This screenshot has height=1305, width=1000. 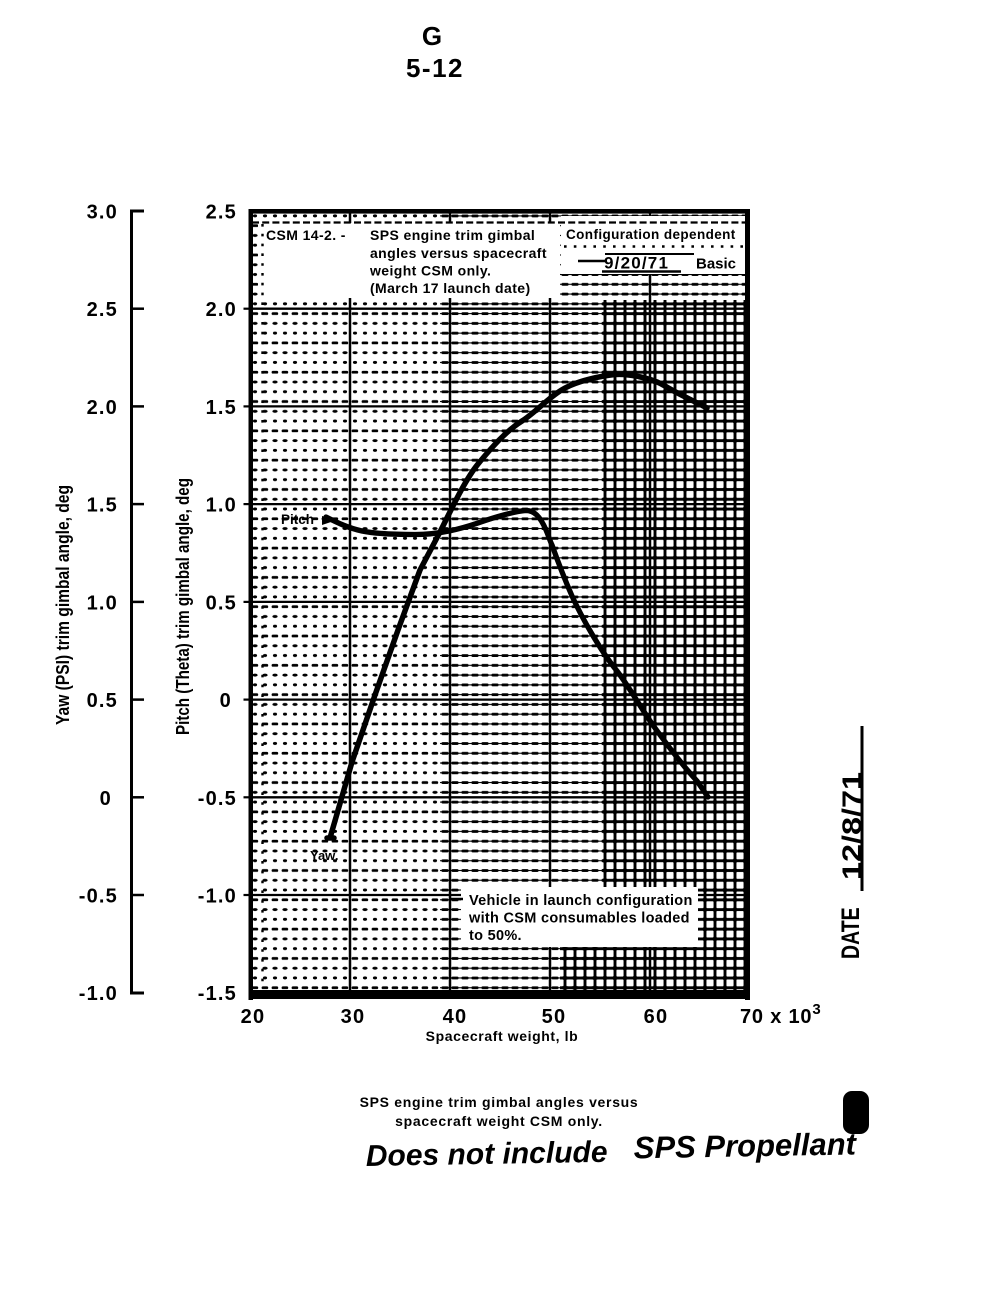 What do you see at coordinates (306, 235) in the screenshot?
I see `svg-text: CSM 14-2. -` at bounding box center [306, 235].